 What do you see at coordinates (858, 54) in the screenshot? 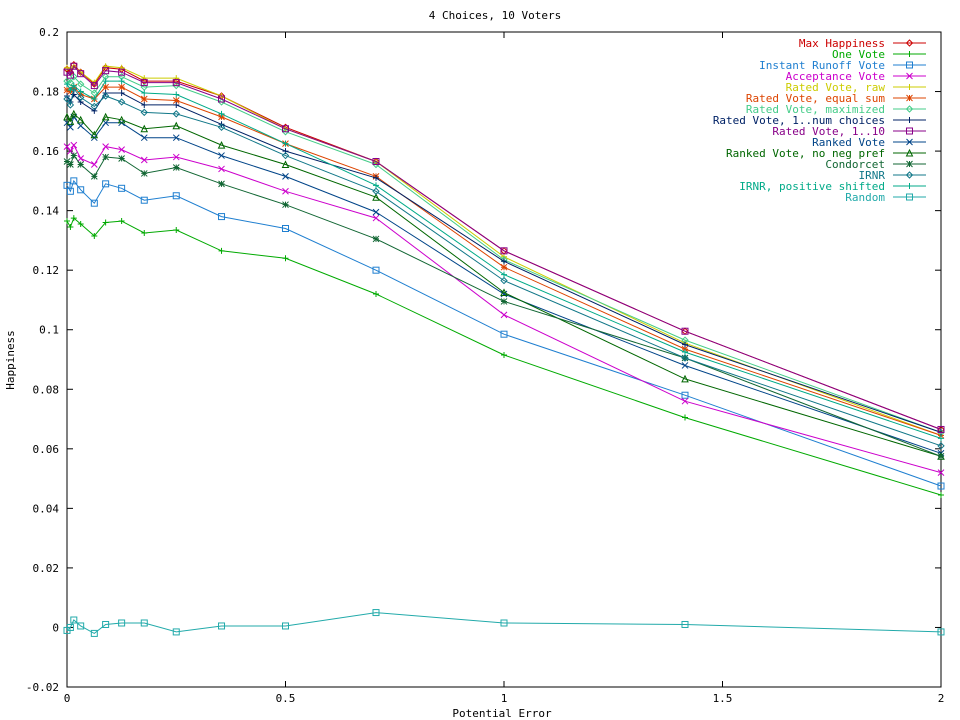
I see `legend-label: One Vote` at bounding box center [858, 54].